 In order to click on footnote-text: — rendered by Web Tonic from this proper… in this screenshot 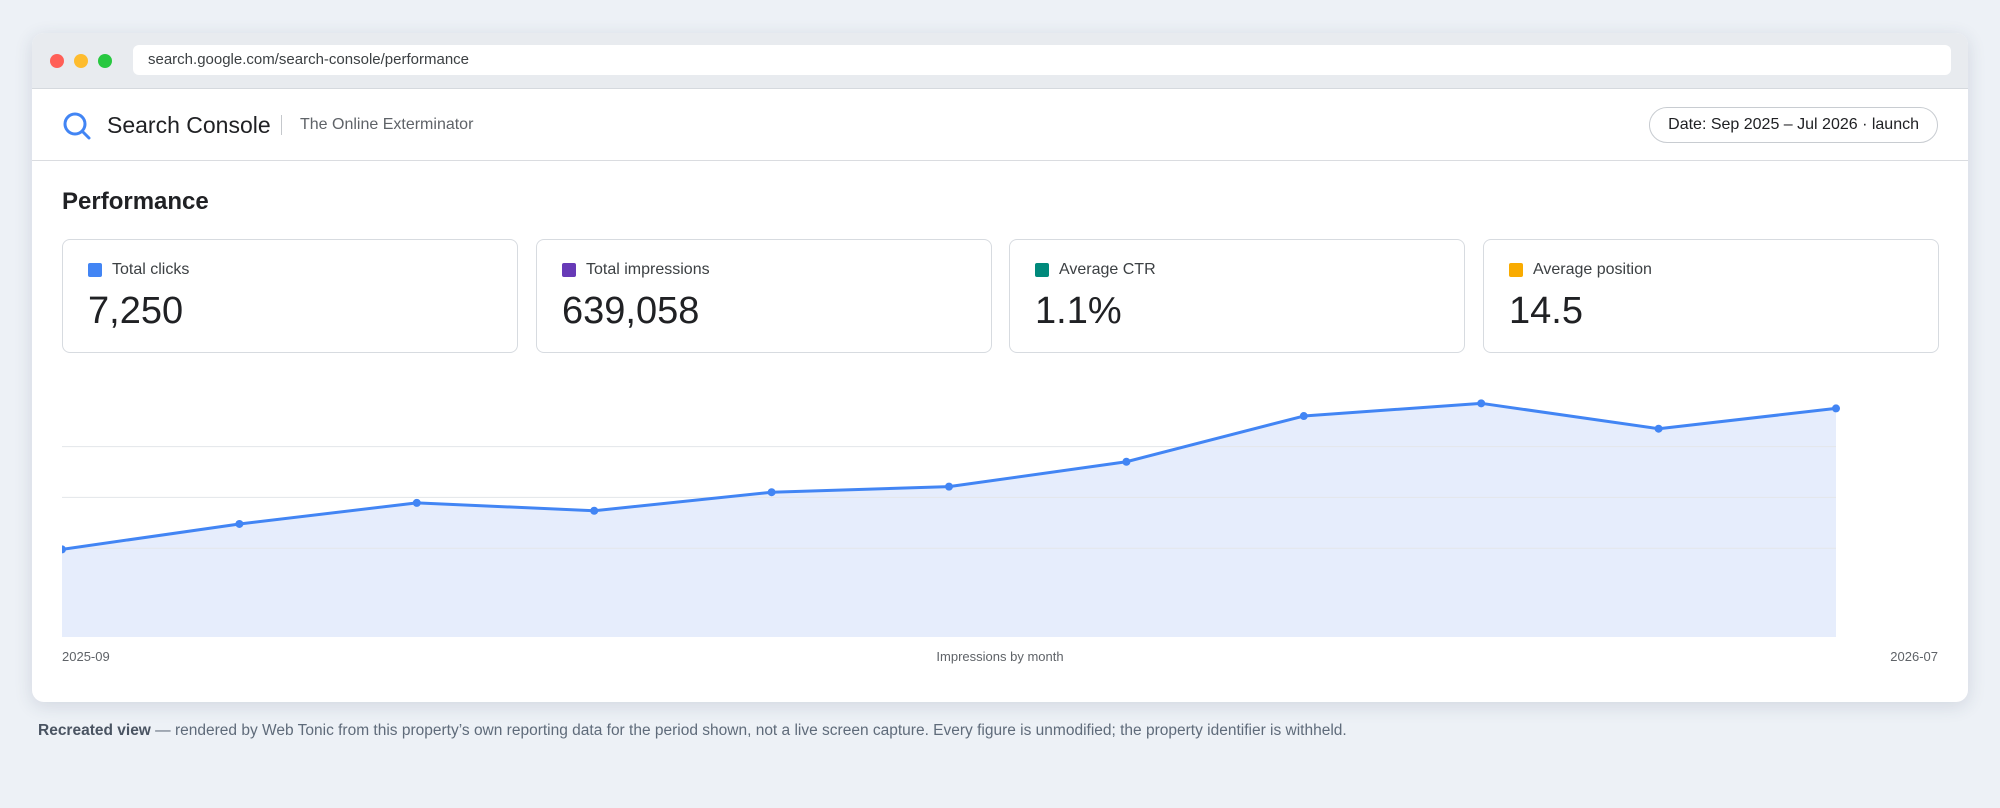, I will do `click(748, 730)`.